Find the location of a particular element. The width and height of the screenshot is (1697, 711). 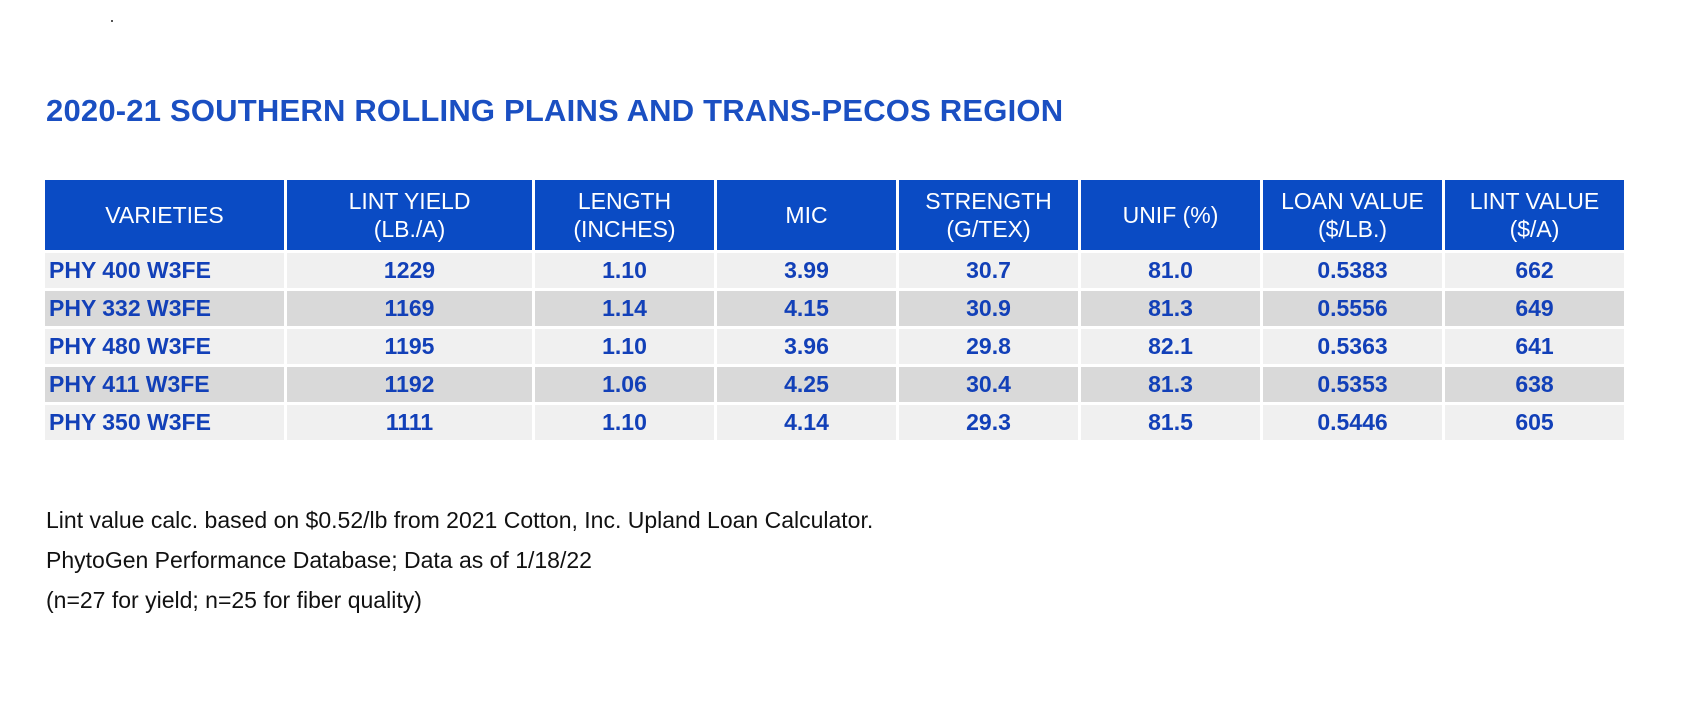

cell-strength: 29.3 is located at coordinates (988, 422).